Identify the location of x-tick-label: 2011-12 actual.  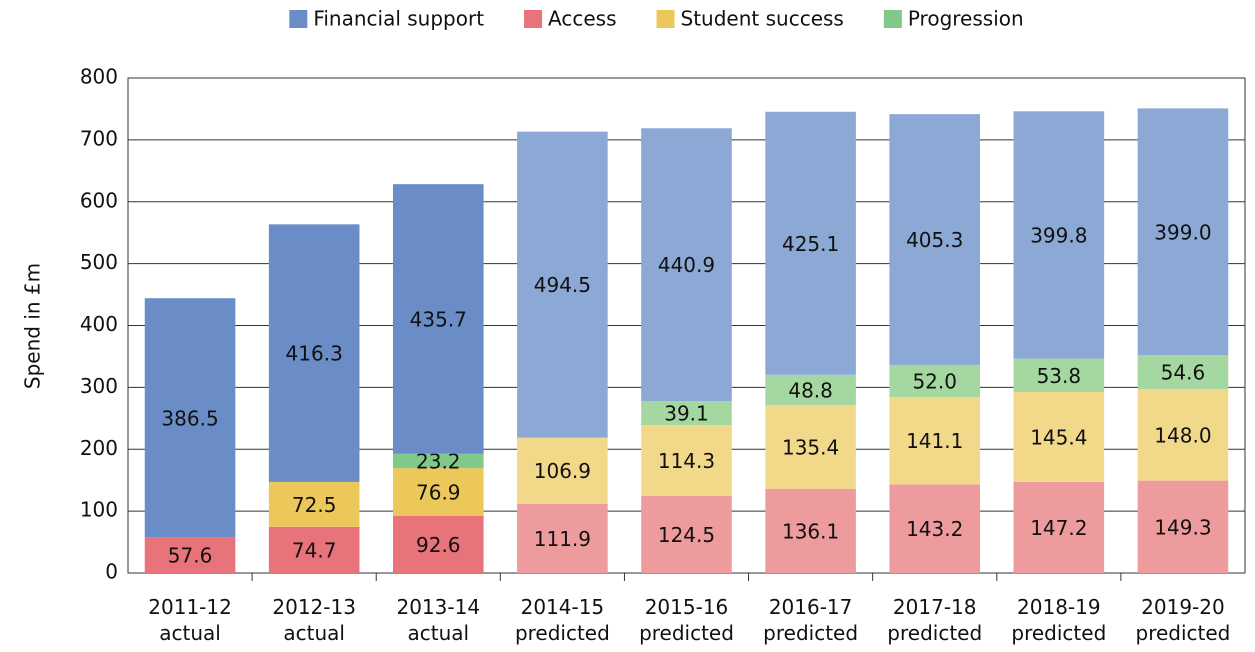
(190, 620).